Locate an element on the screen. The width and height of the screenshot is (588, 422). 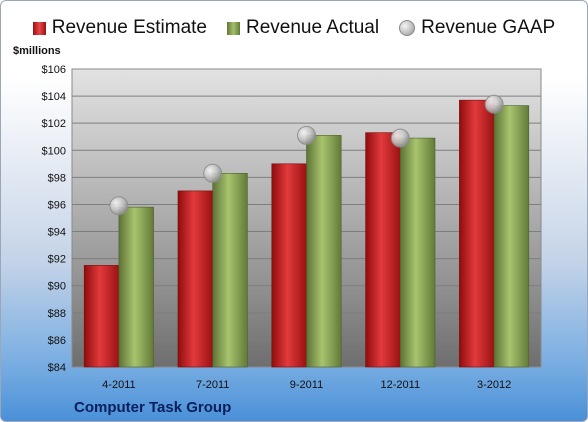
legend-label-actual: Revenue Actual is located at coordinates (313, 27).